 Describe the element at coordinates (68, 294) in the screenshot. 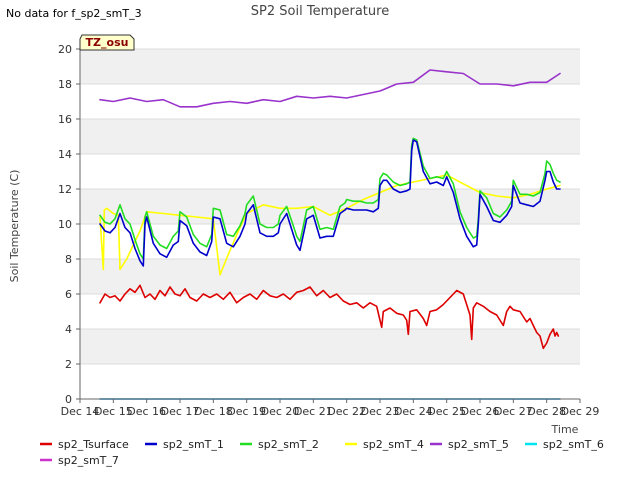

I see `y-tick-label: 6` at that location.